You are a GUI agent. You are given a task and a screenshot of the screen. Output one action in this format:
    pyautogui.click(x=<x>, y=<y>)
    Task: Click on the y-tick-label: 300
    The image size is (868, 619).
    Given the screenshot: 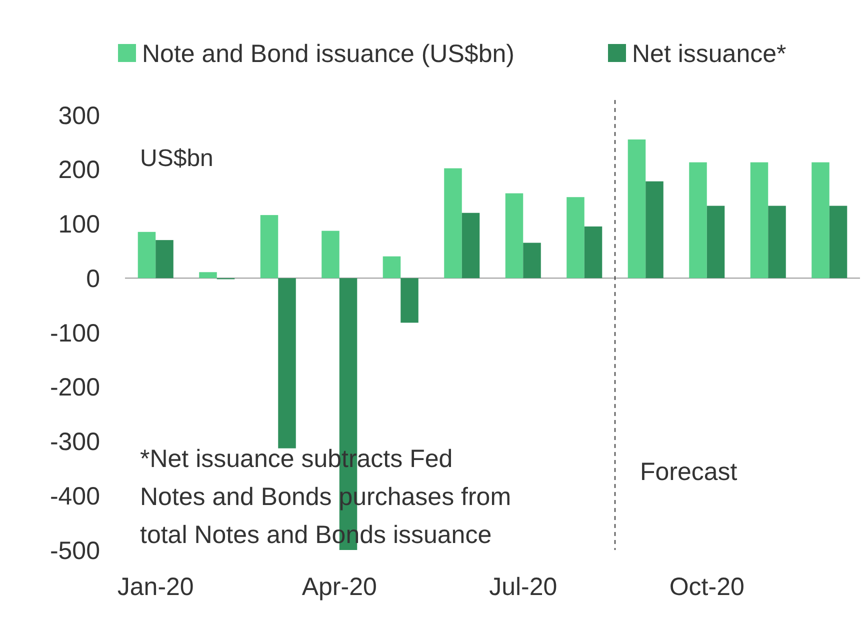 What is the action you would take?
    pyautogui.click(x=79, y=116)
    